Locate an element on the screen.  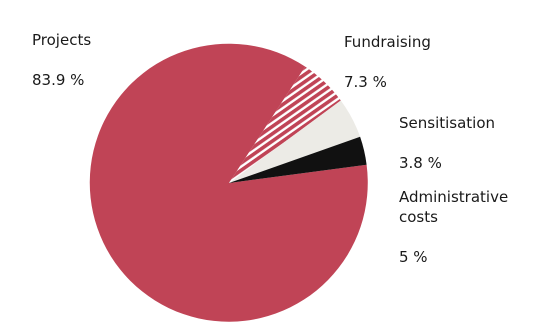
slice-fundraising is located at coordinates (285, 124).